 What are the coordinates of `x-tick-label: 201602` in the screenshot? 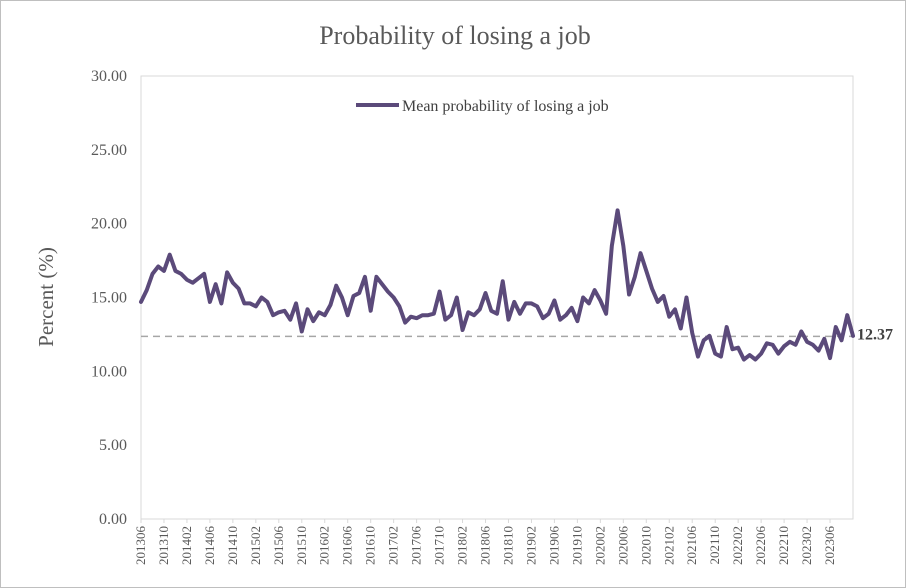 It's located at (324, 545).